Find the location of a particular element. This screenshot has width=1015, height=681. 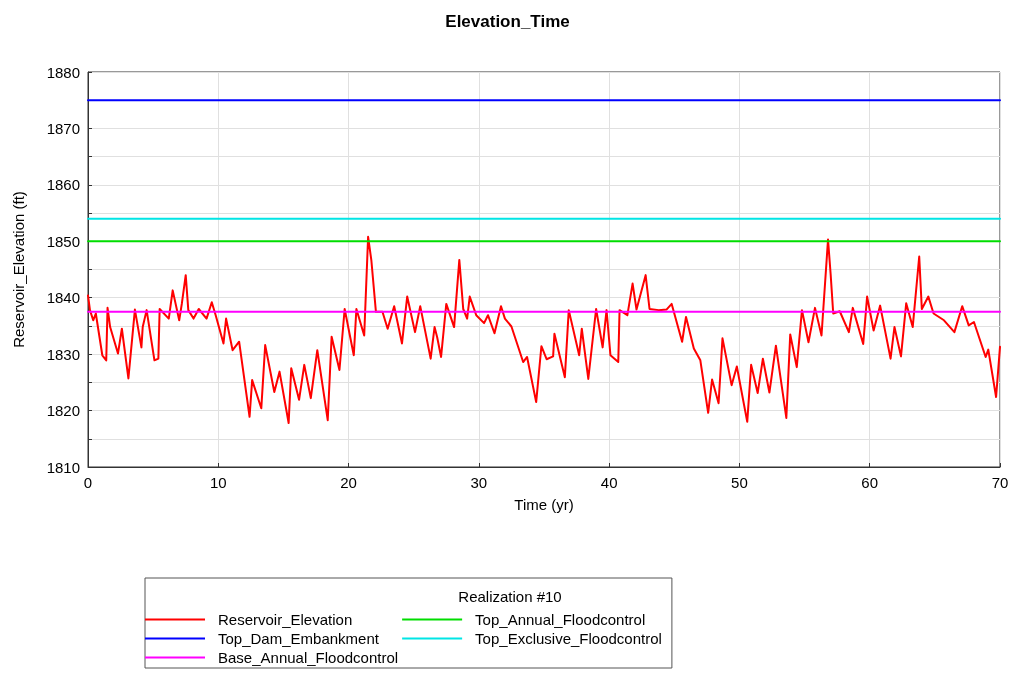

legend-label: Top_Annual_Floodcontrol is located at coordinates (560, 619).